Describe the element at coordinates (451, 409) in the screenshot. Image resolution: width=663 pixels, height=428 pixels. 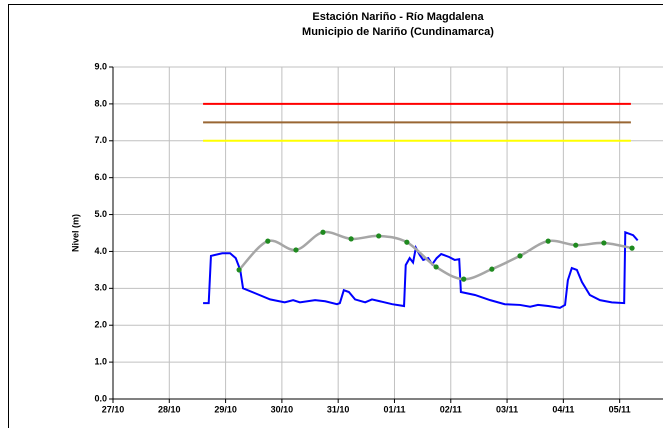
I see `x-tick-label: 02/11` at that location.